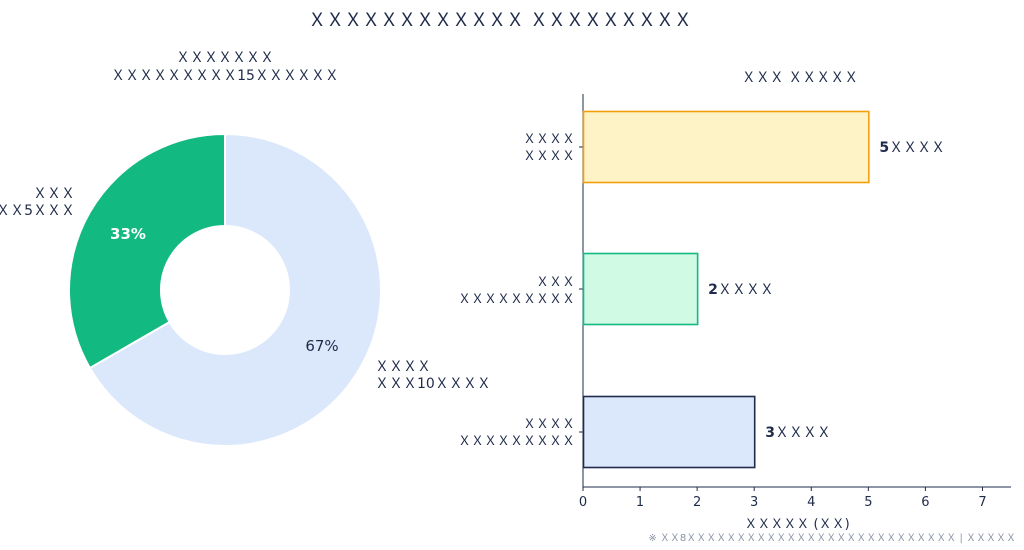  Describe the element at coordinates (54, 194) in the screenshot. I see `slice-label-1-line-1: ＸＸＸ` at that location.